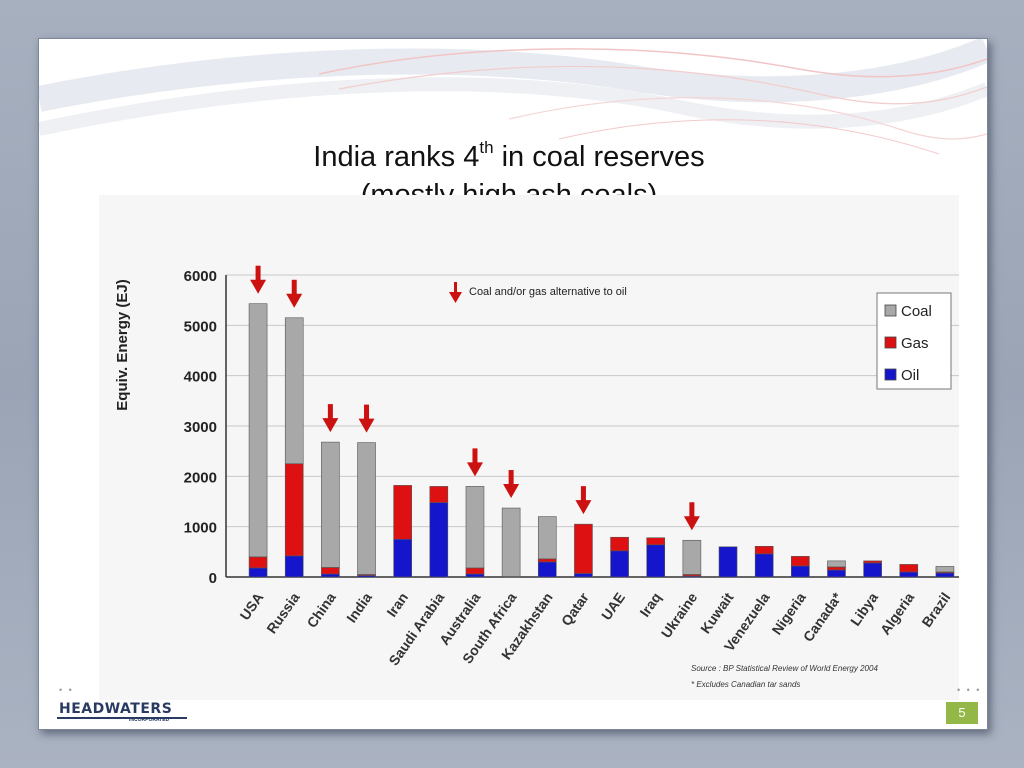 This screenshot has height=768, width=1024. What do you see at coordinates (200, 276) in the screenshot?
I see `y-tick-label: 6000` at bounding box center [200, 276].